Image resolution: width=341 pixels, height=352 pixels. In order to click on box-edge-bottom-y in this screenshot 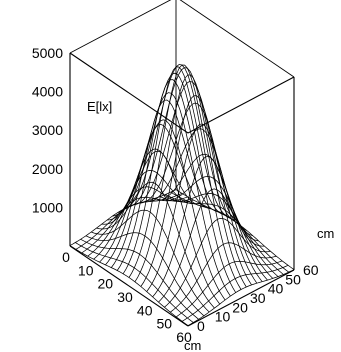, I will do `click(241, 298)`.